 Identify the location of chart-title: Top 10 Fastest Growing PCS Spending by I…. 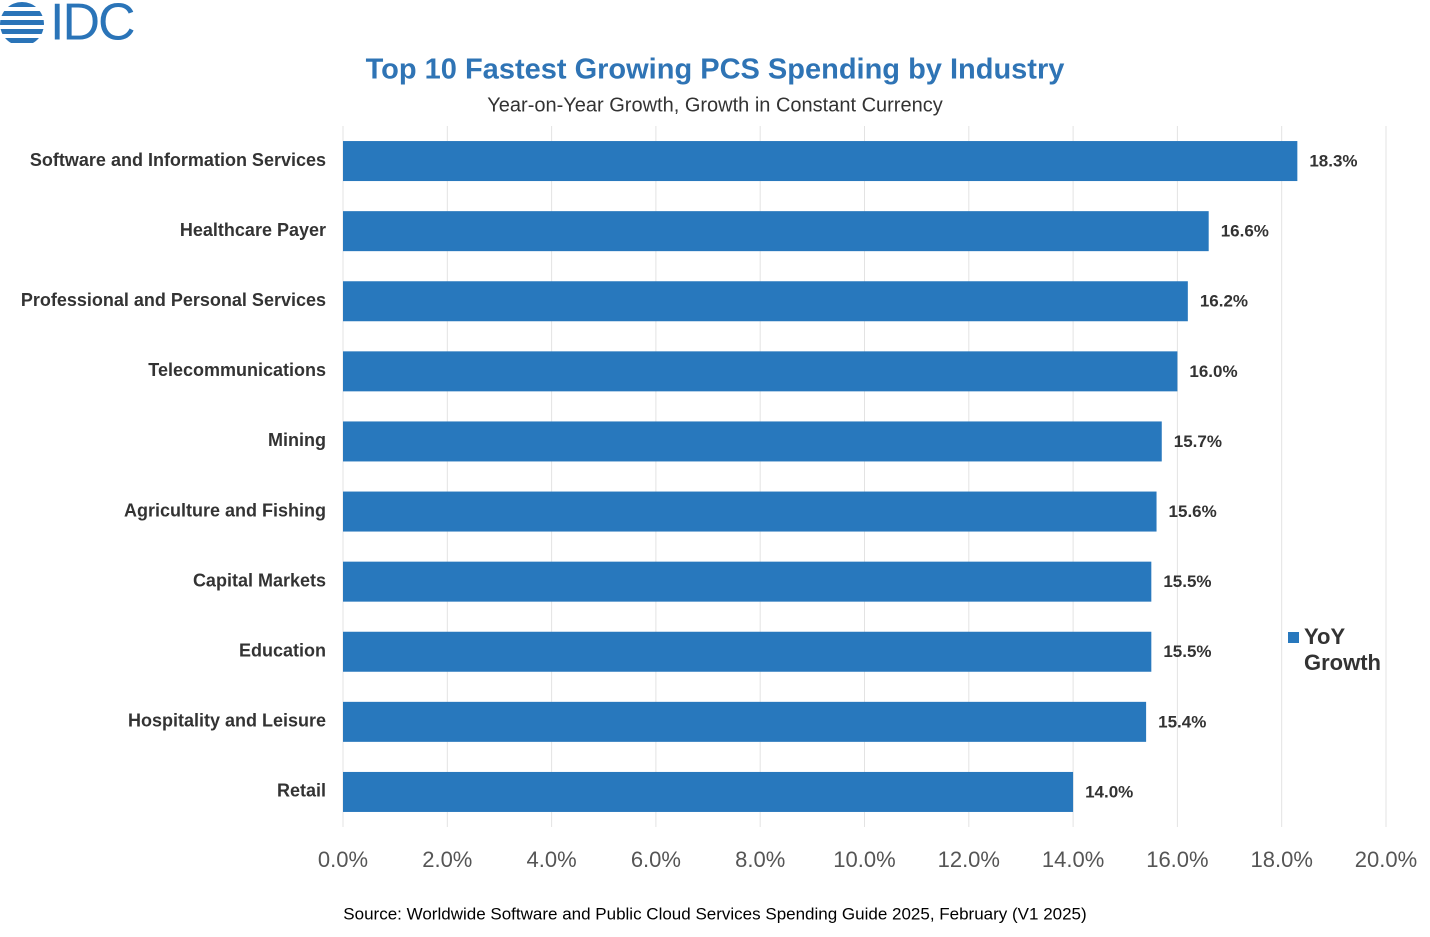
(715, 70).